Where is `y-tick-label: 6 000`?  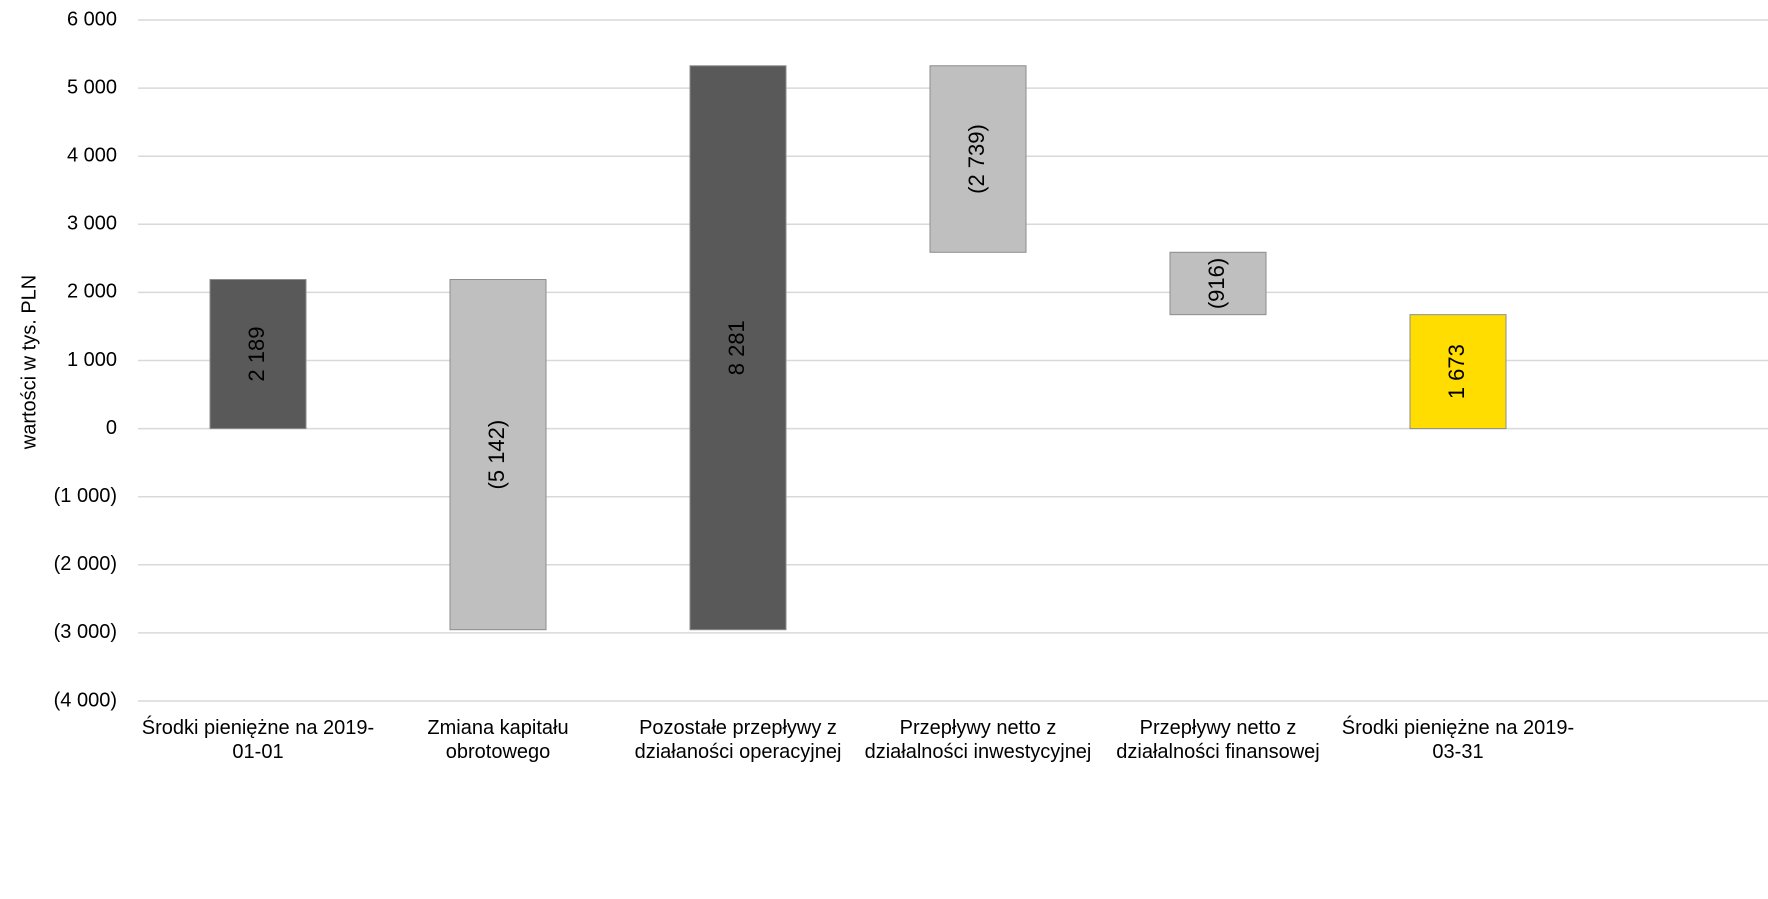 y-tick-label: 6 000 is located at coordinates (92, 19).